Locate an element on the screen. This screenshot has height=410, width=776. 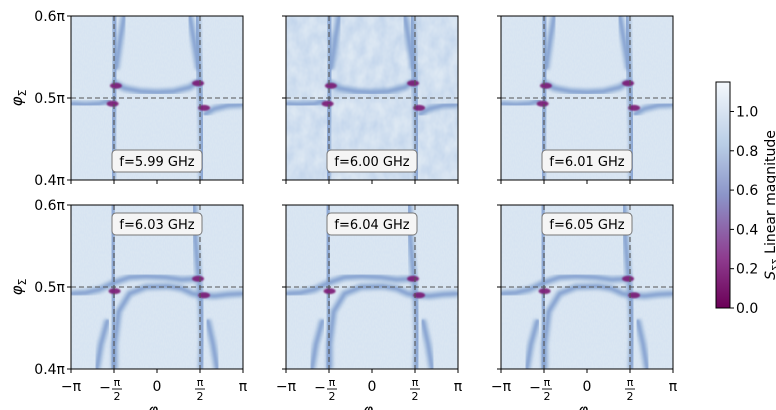
freq-label: f=6.01 GHz is located at coordinates (586, 162).